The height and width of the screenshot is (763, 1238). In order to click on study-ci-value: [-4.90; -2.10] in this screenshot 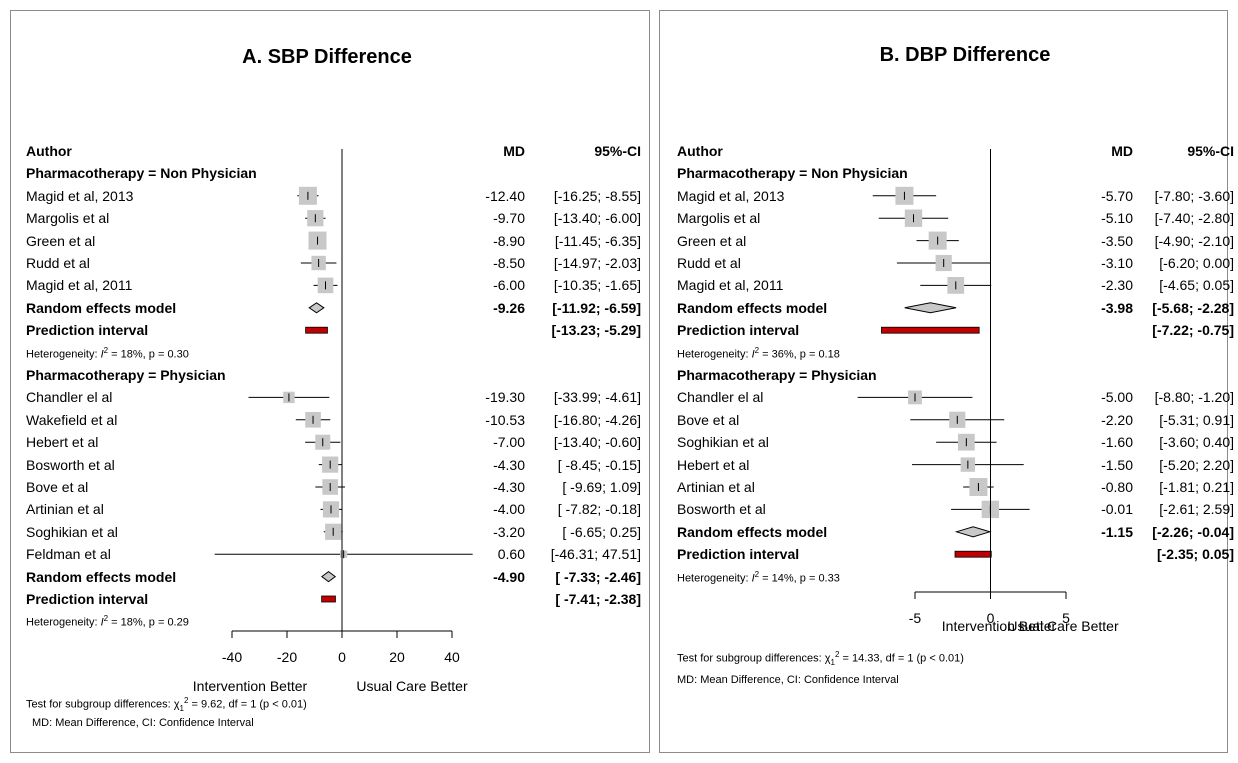, I will do `click(1194, 240)`.